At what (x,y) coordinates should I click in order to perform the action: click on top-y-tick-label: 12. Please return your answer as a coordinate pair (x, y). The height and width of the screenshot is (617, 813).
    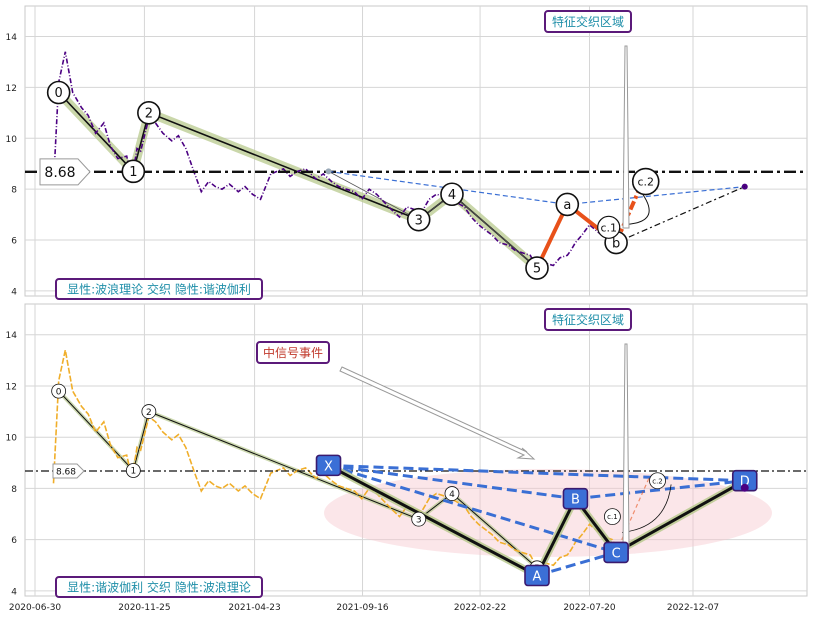
    Looking at the image, I should click on (11, 89).